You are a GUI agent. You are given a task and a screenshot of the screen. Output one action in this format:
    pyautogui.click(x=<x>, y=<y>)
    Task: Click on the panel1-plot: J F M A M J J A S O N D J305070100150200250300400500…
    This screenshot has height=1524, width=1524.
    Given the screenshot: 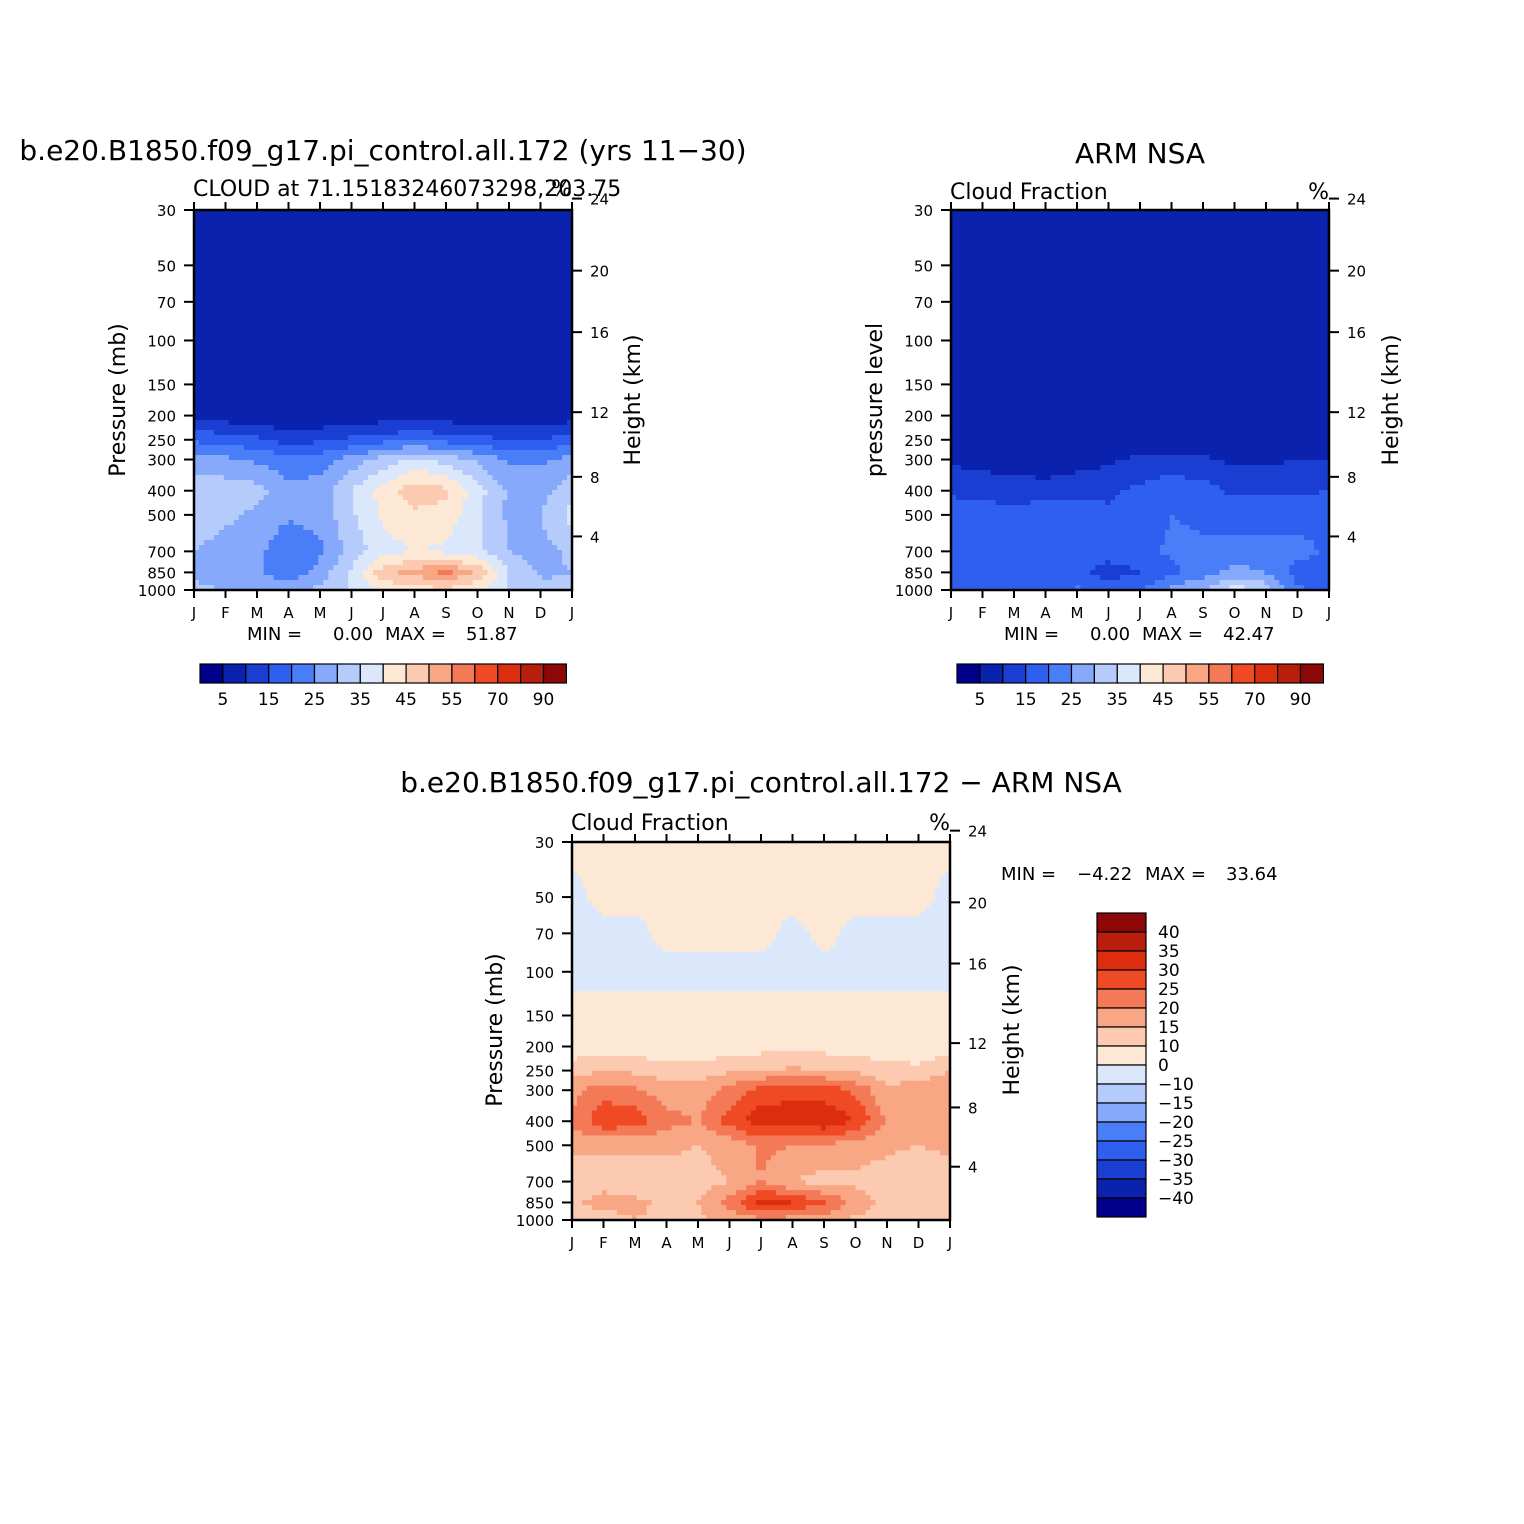 What is the action you would take?
    pyautogui.click(x=373, y=406)
    